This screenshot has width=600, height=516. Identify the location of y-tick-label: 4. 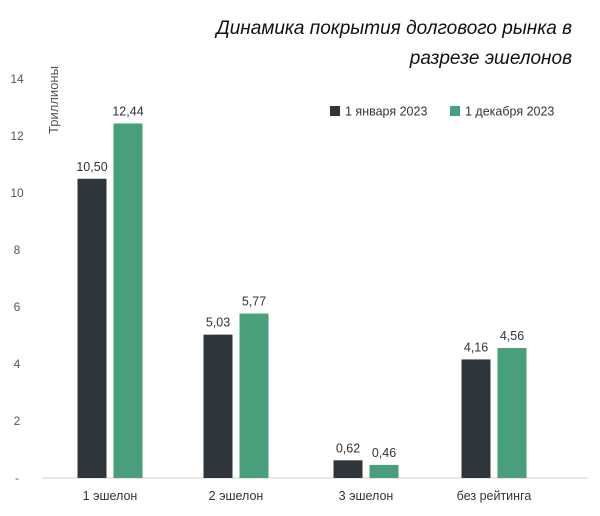
(17, 364).